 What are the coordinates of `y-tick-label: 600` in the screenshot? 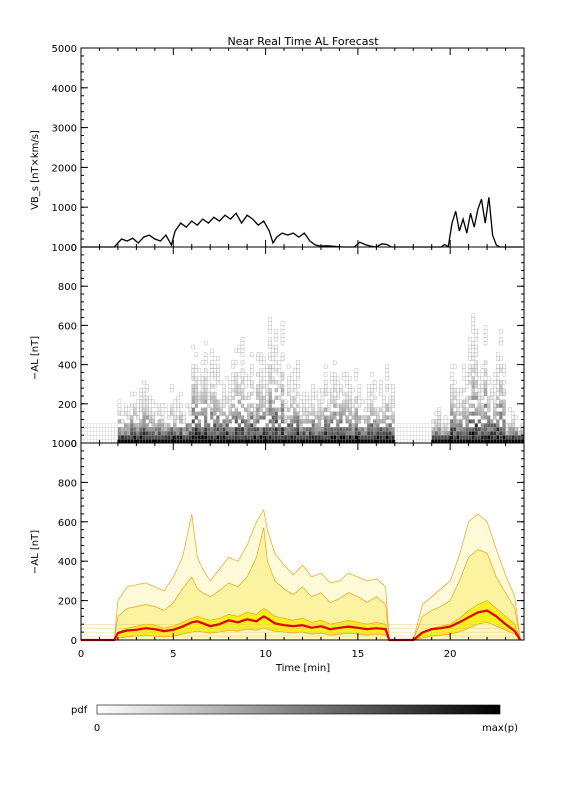 It's located at (67, 523).